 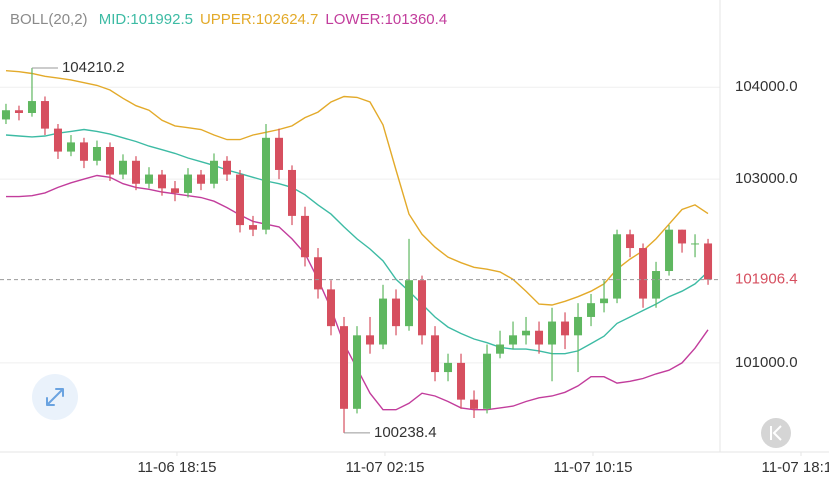 I want to click on scroll-to-latest-button, so click(x=776, y=433).